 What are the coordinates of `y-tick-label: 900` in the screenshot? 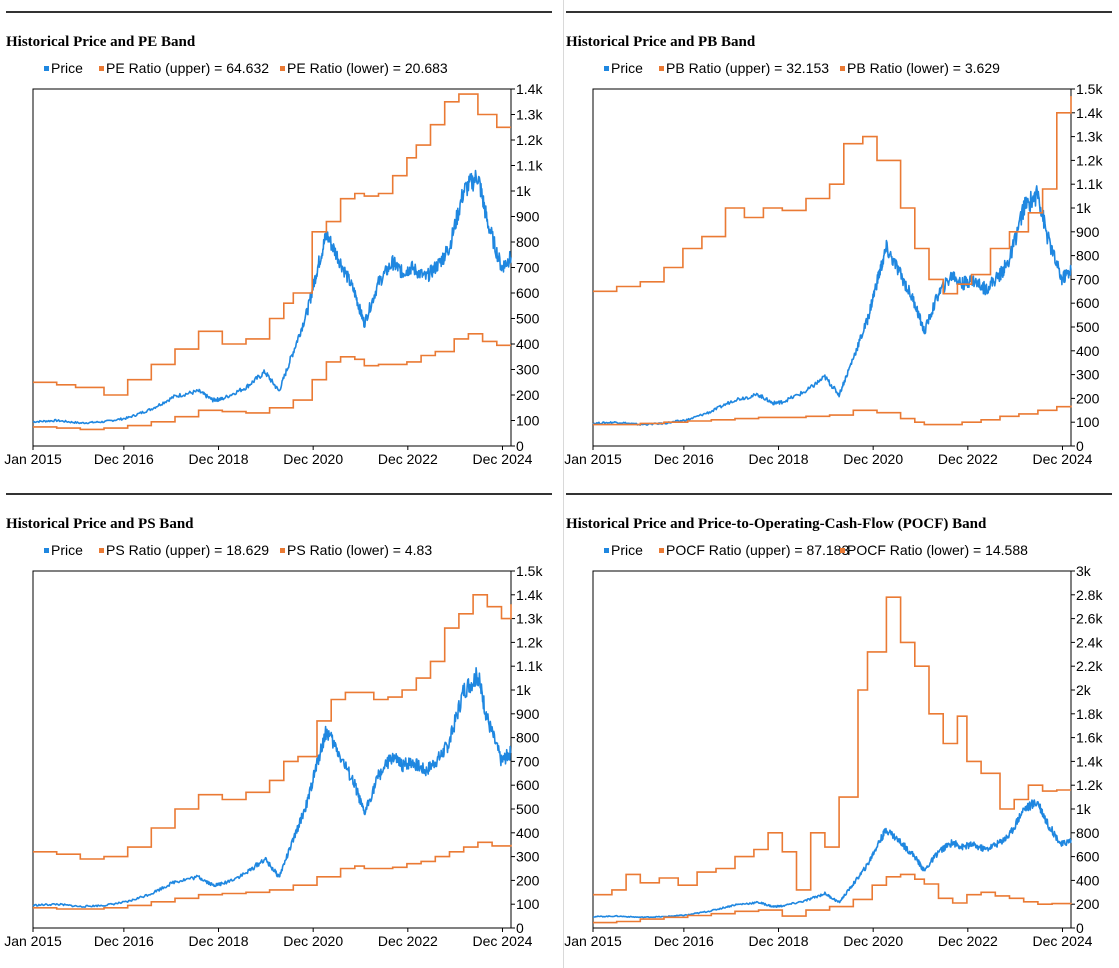 It's located at (1088, 232).